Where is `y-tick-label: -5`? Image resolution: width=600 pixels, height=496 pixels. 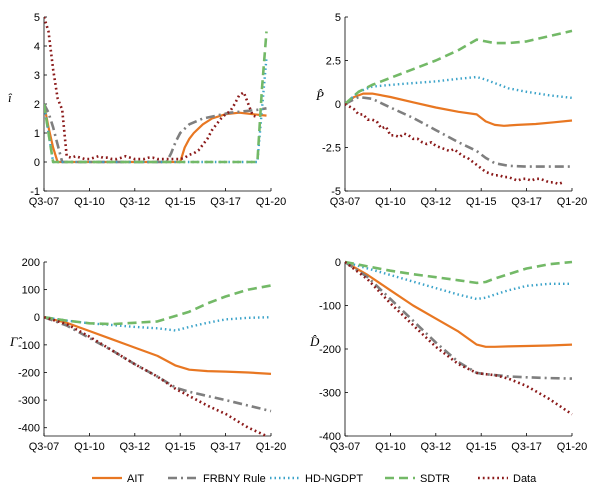 y-tick-label: -5 is located at coordinates (336, 192).